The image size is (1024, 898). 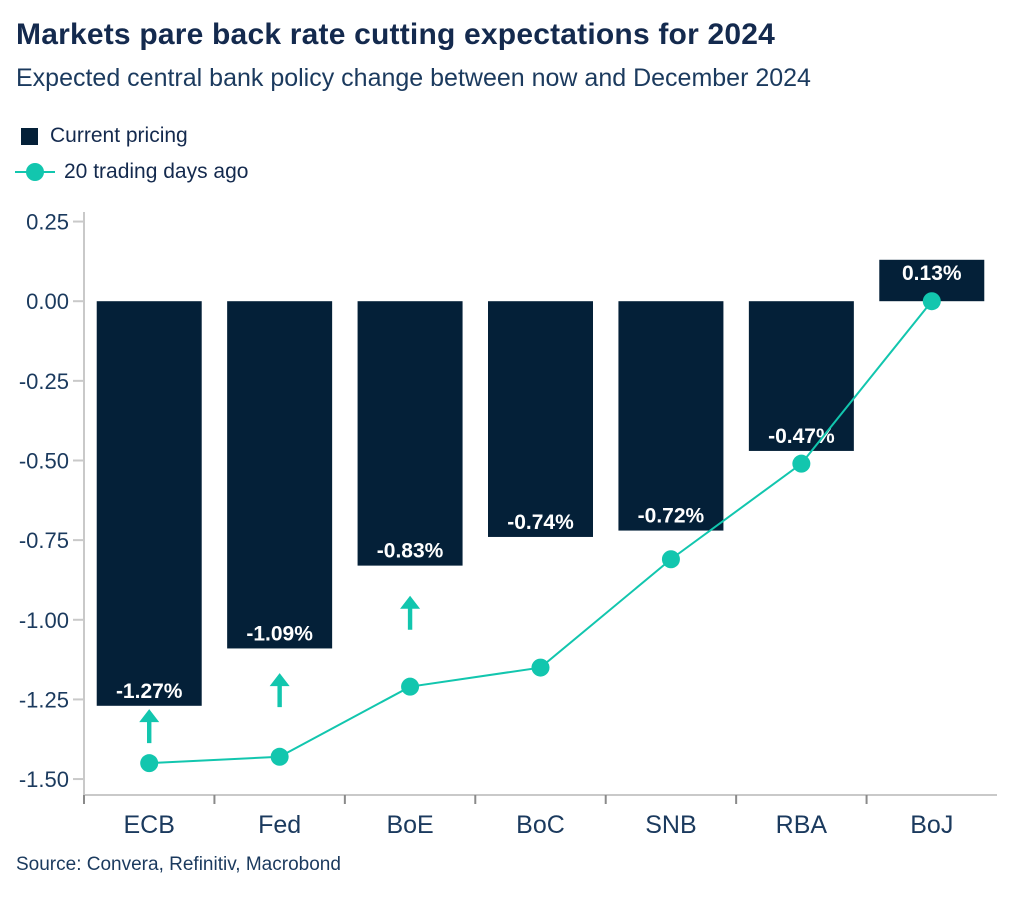 I want to click on legend-label-current-pricing: Current pricing, so click(x=119, y=135).